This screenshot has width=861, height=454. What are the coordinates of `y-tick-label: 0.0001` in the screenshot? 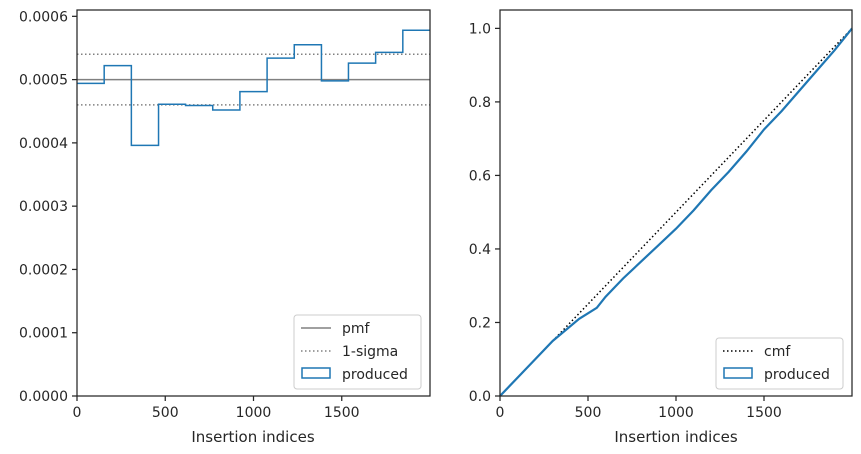 It's located at (43, 334).